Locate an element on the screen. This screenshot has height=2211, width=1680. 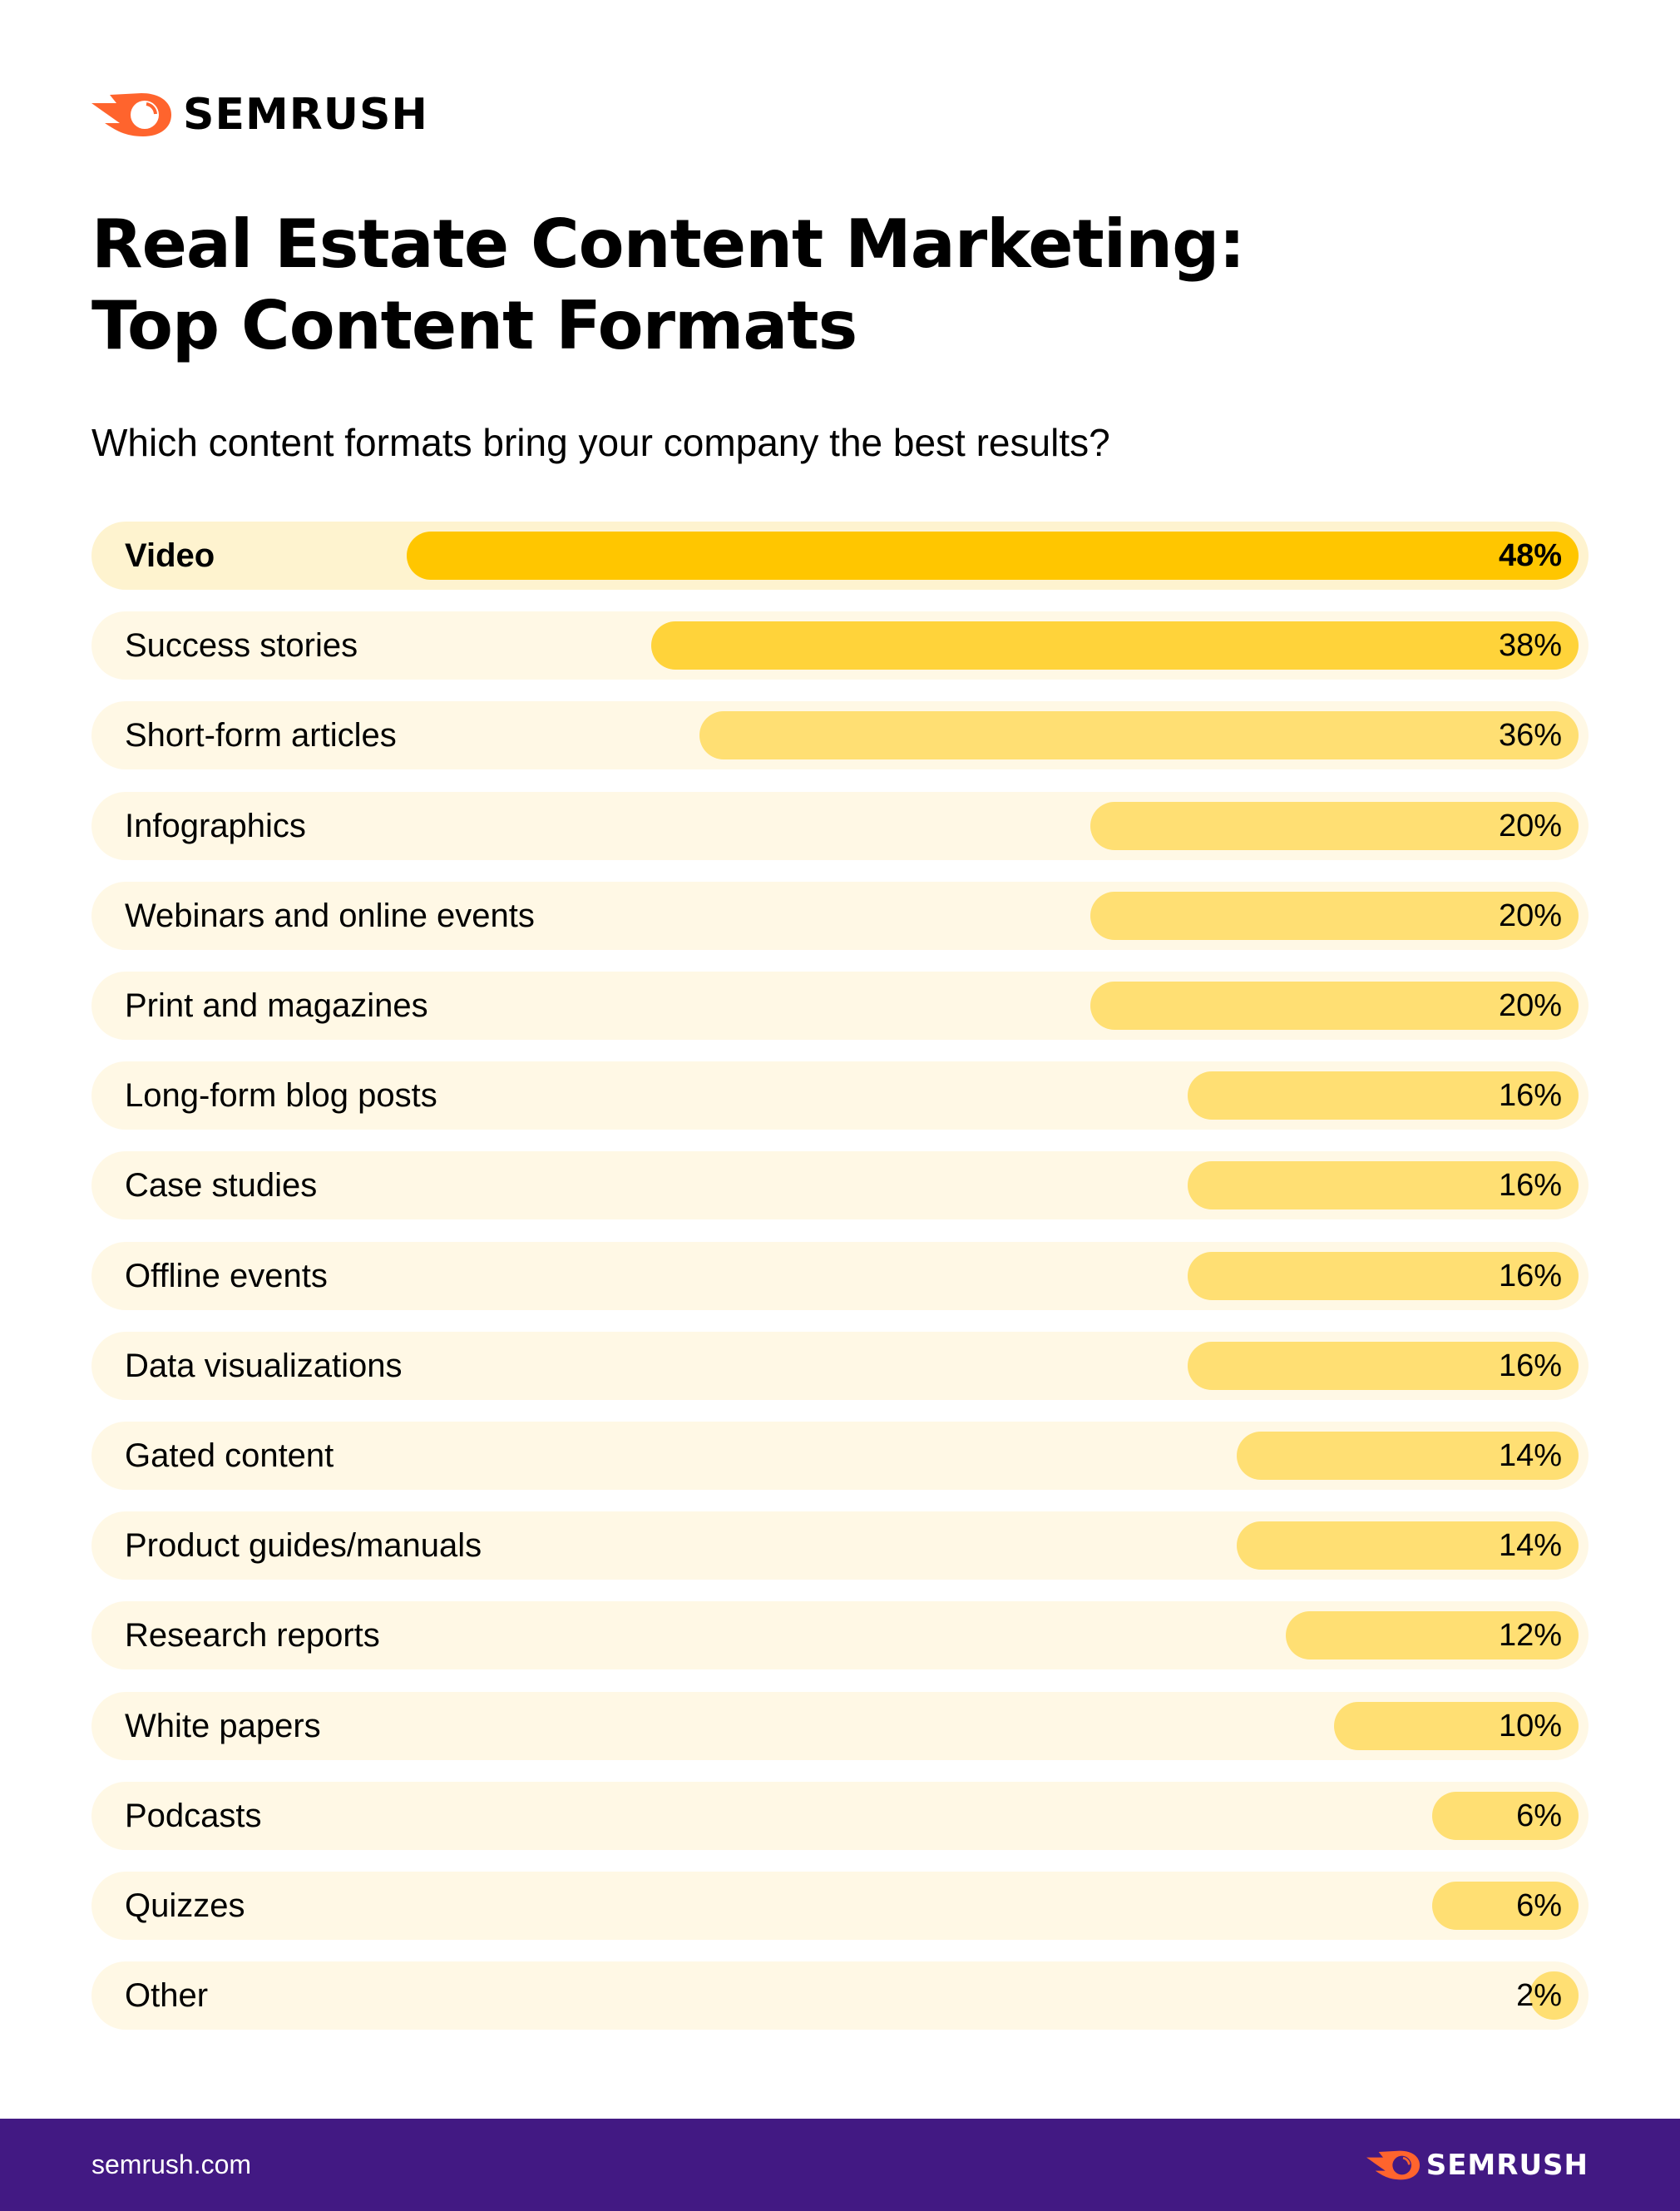
category-label: Video is located at coordinates (170, 555).